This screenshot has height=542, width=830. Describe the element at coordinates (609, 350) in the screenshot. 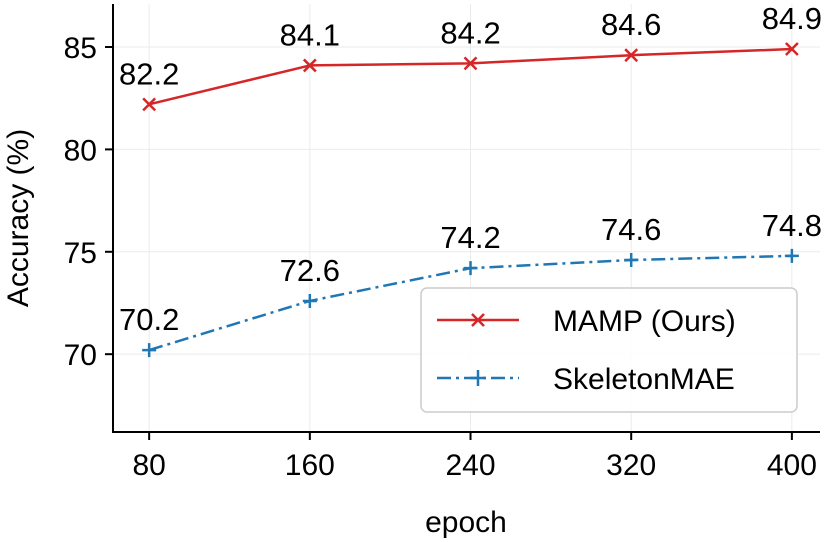

I see `legend: MAMP (Ours) SkeletonMAE` at that location.